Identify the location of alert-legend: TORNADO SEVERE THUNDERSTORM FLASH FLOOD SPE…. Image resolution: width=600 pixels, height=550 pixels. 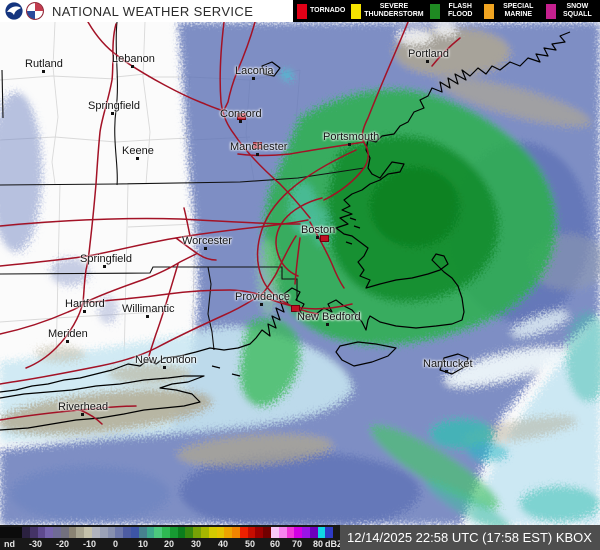
(446, 11).